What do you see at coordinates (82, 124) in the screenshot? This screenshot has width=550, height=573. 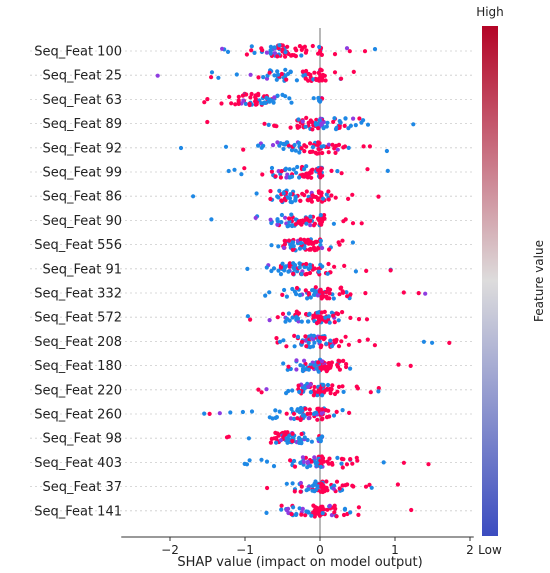 I see `feature-label: Seq_Feat 89` at bounding box center [82, 124].